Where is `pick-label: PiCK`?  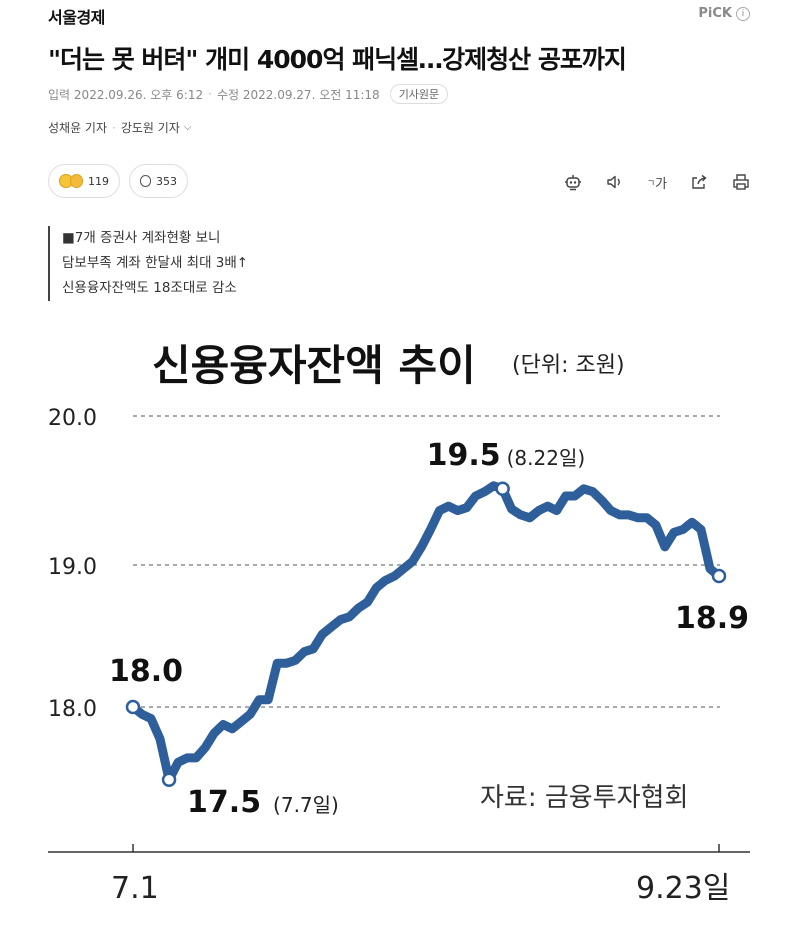 pick-label: PiCK is located at coordinates (715, 13).